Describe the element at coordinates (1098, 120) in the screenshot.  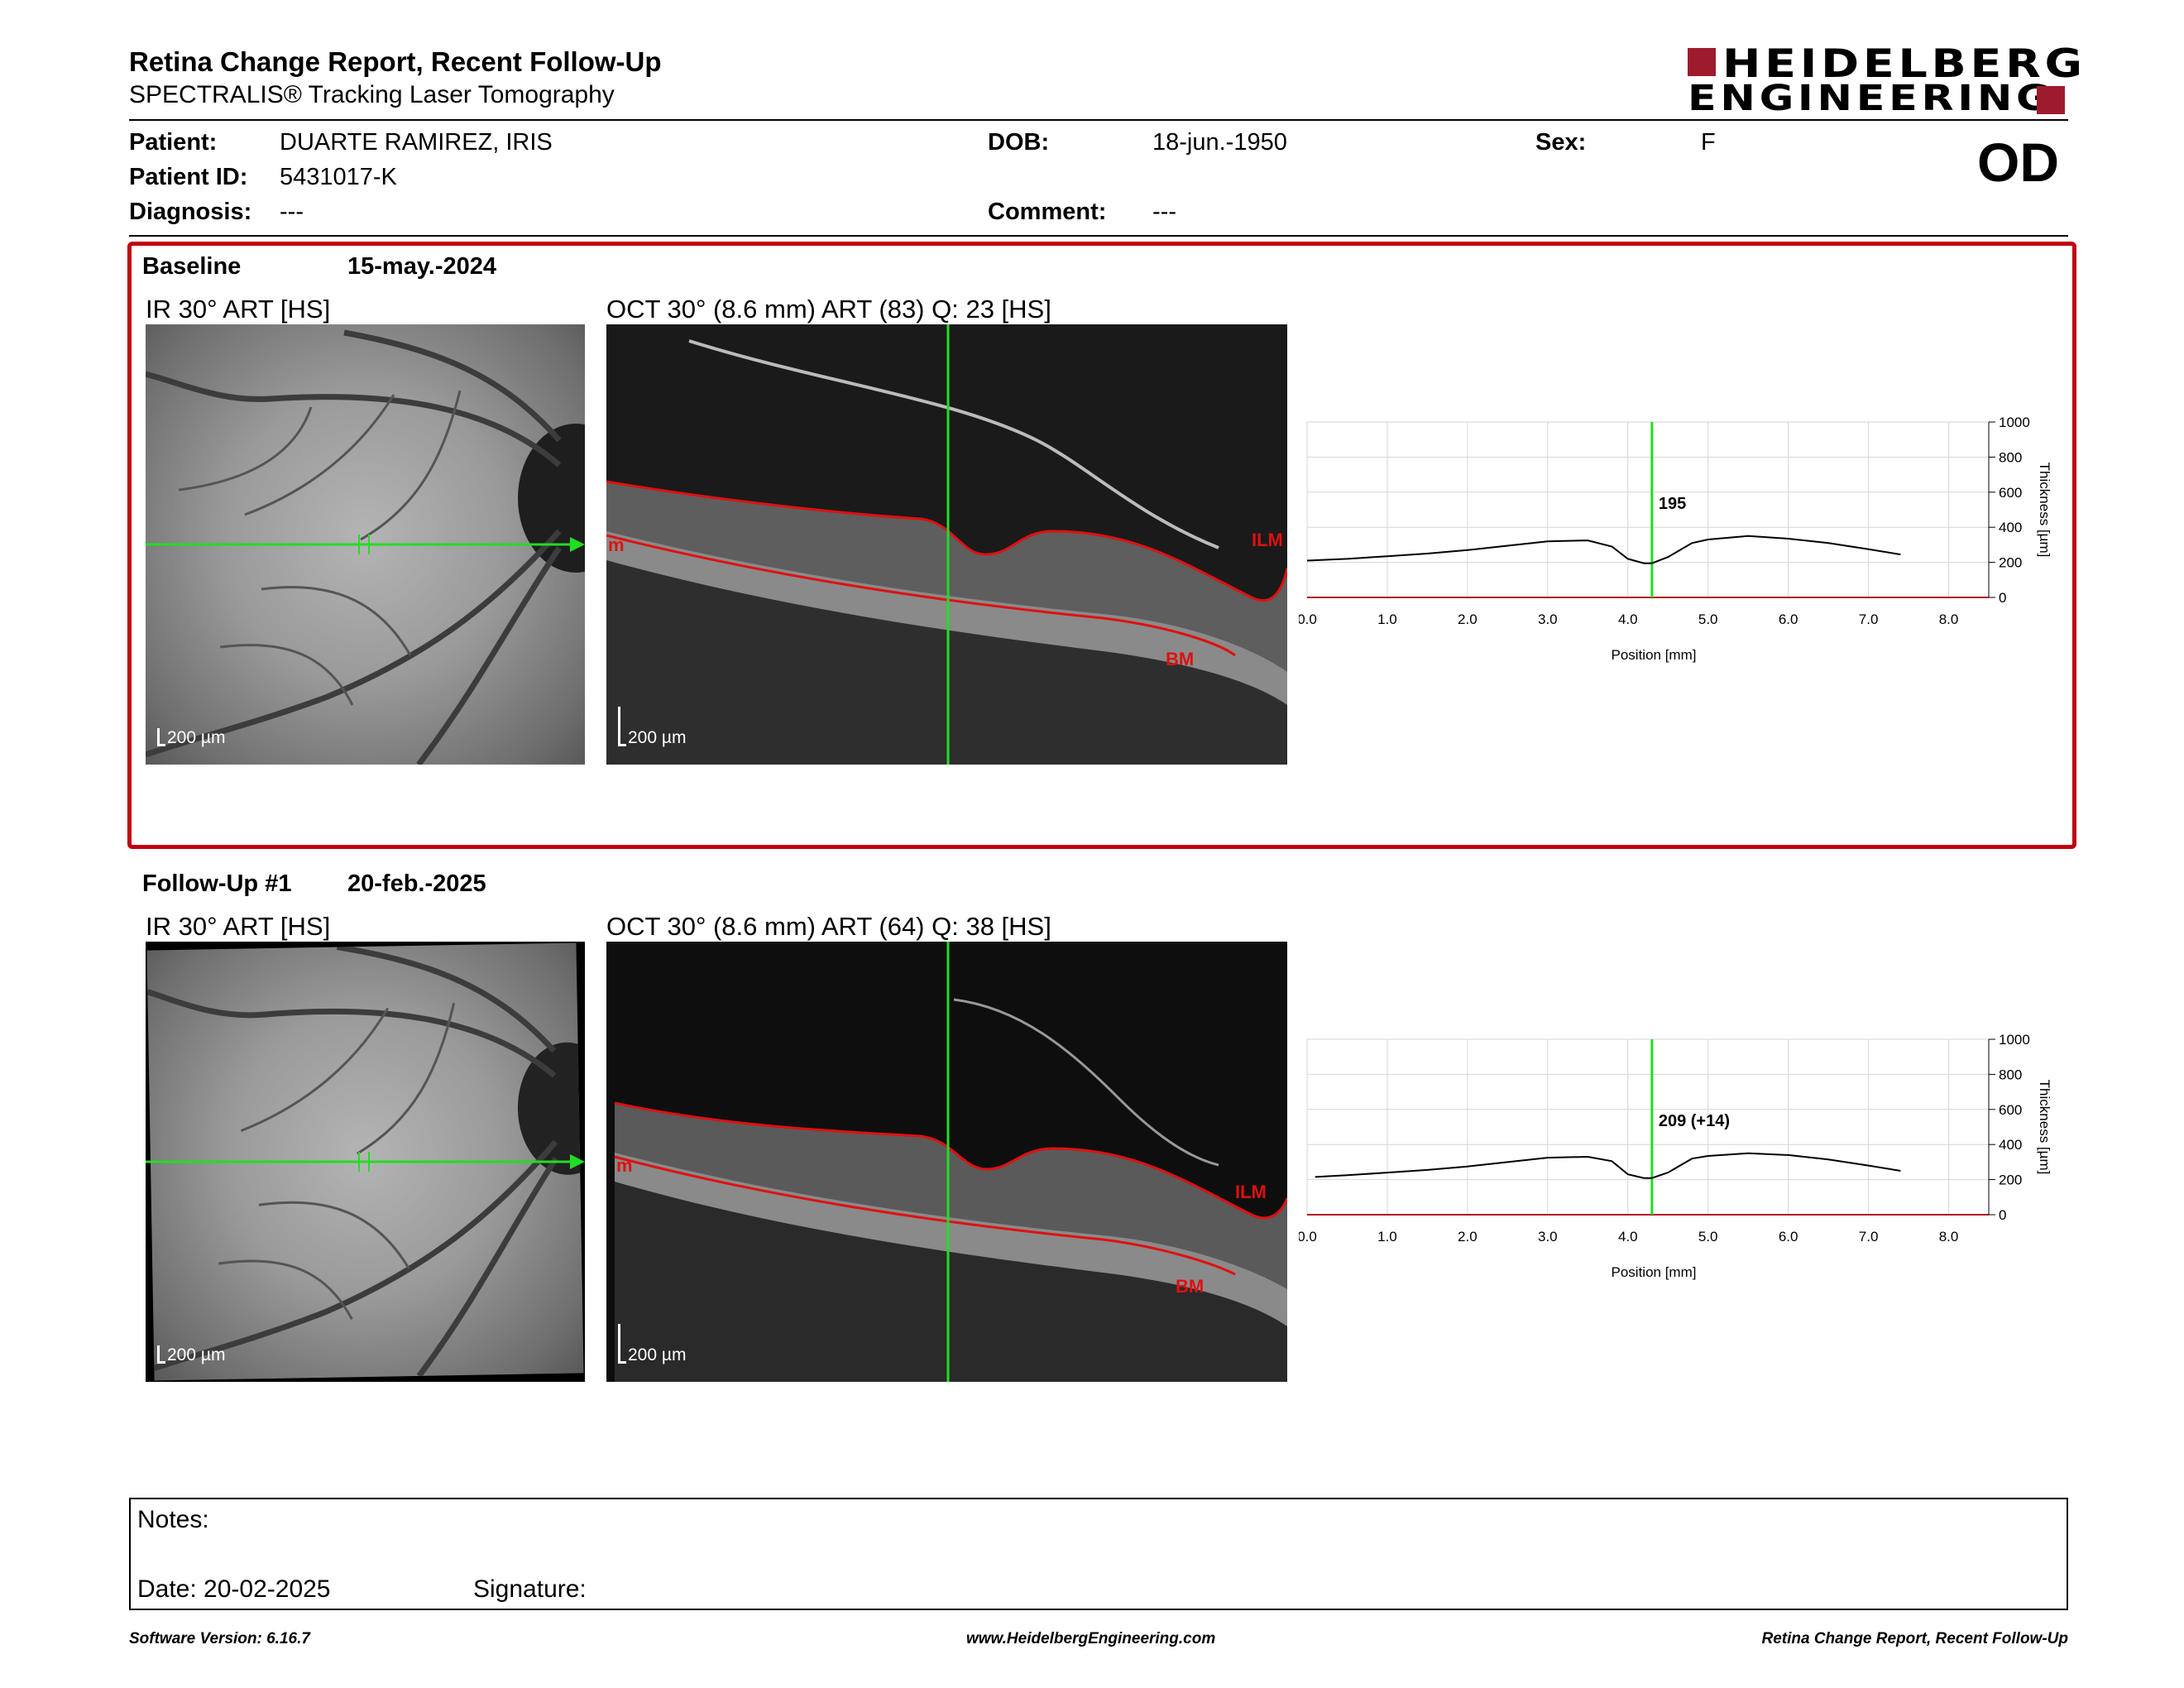
I see `header-rule` at that location.